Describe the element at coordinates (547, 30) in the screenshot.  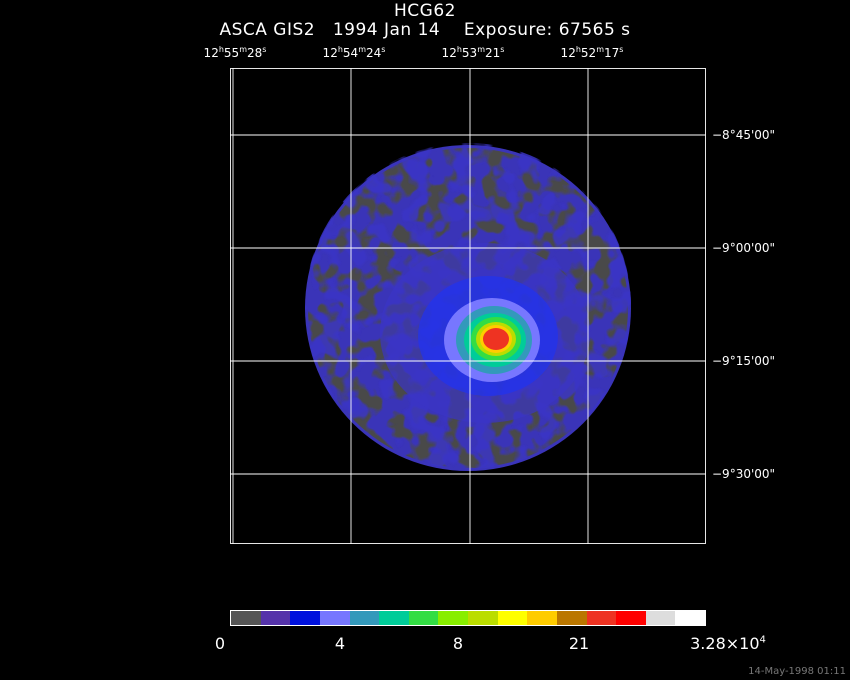
I see `exposure-label: Exposure: 67565 s` at that location.